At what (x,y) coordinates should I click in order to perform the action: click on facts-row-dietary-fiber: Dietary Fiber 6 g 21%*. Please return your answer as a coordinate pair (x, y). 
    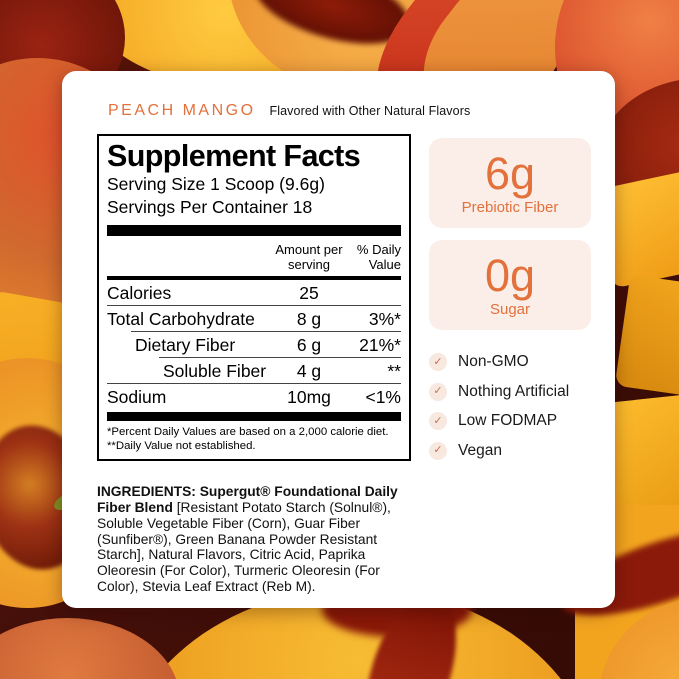
    Looking at the image, I should click on (254, 344).